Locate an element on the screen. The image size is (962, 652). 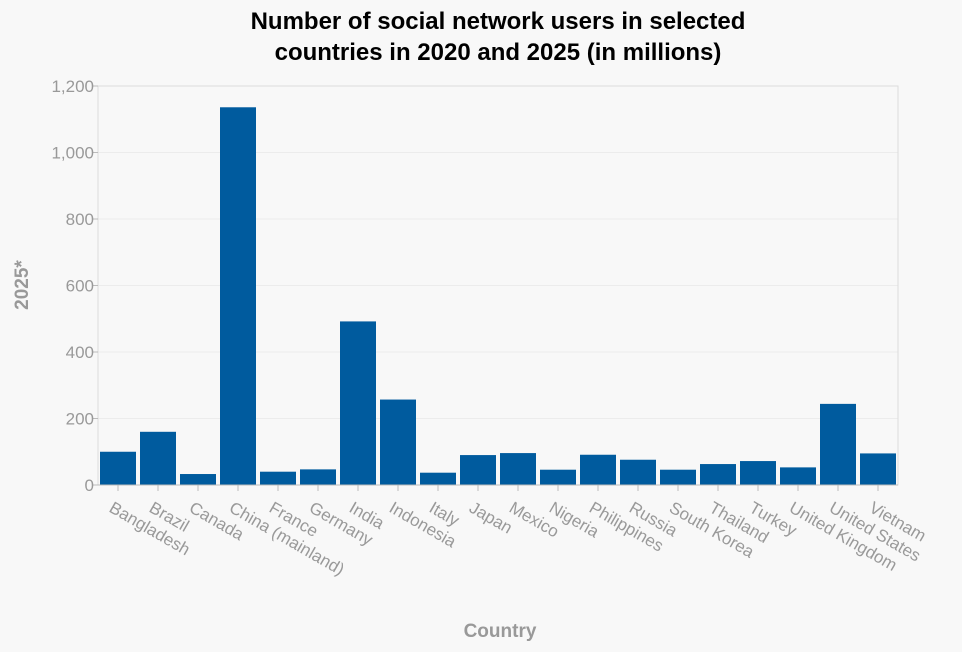
y-tick-label: 200 is located at coordinates (80, 419).